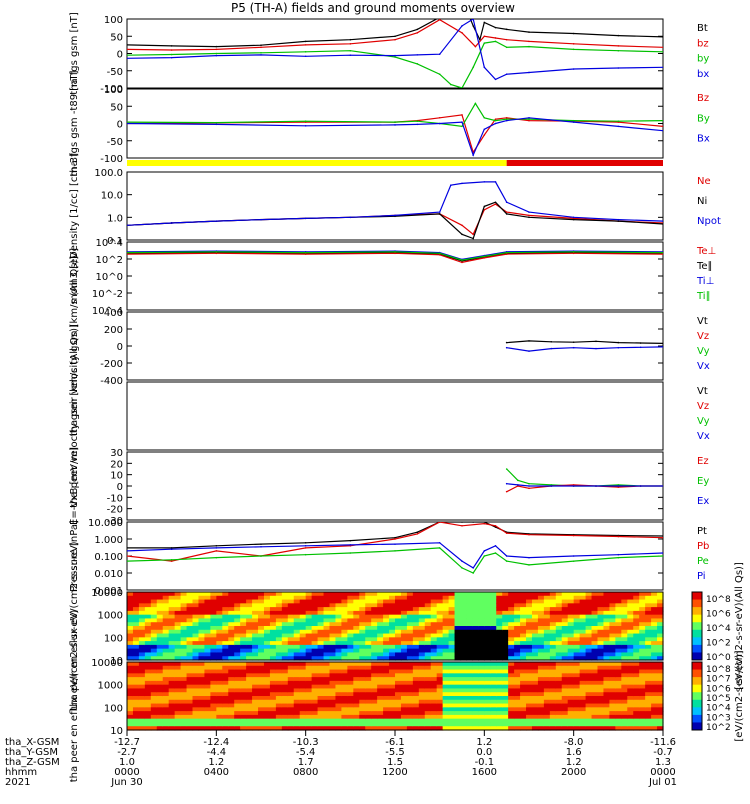  I want to click on xaxis-row-value: 1.2, so click(484, 742).